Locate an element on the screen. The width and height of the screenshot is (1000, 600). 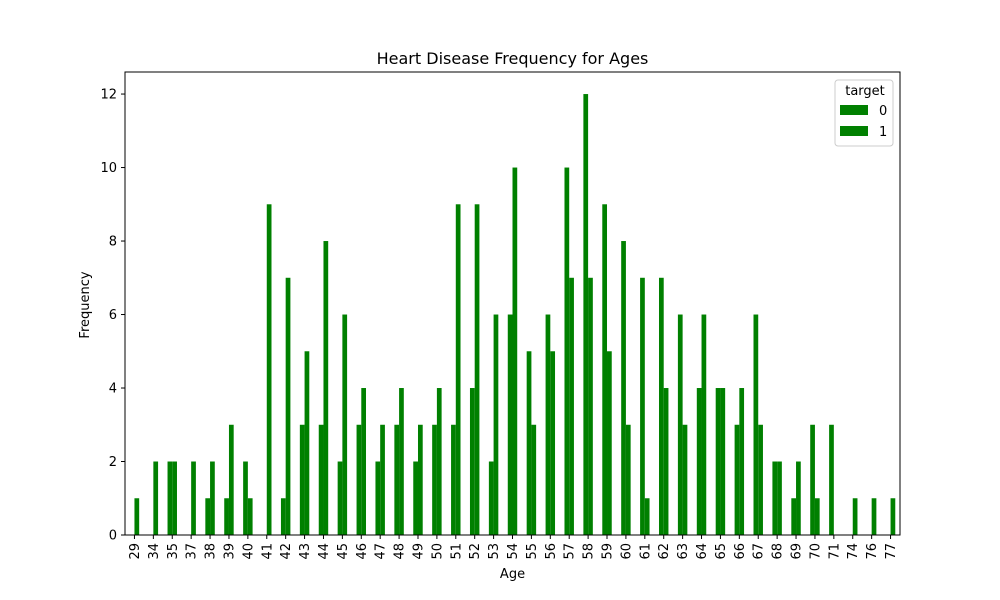
legend-label-1: 1 is located at coordinates (883, 132).